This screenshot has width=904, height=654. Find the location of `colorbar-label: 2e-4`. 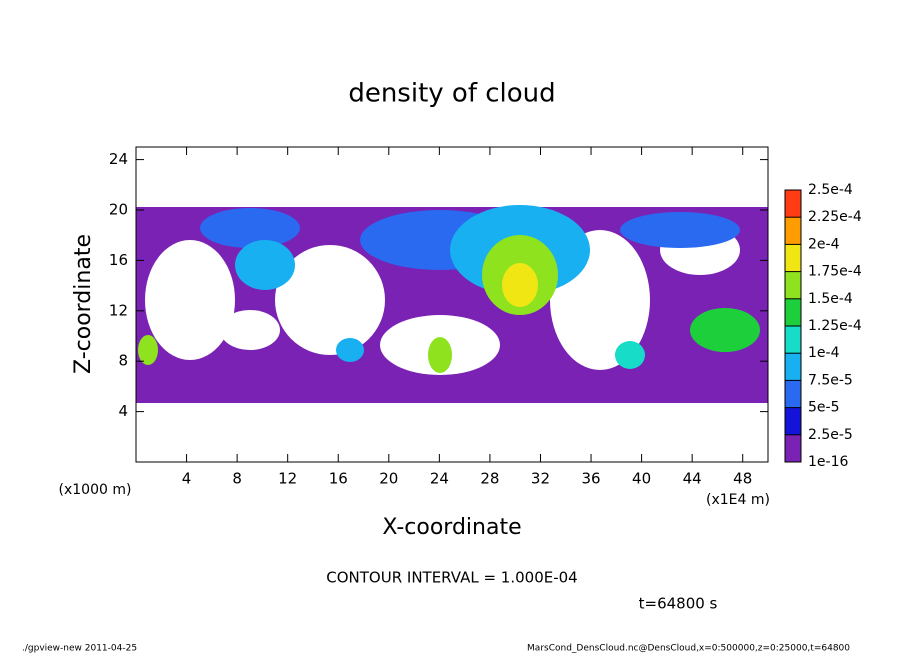

colorbar-label: 2e-4 is located at coordinates (824, 244).